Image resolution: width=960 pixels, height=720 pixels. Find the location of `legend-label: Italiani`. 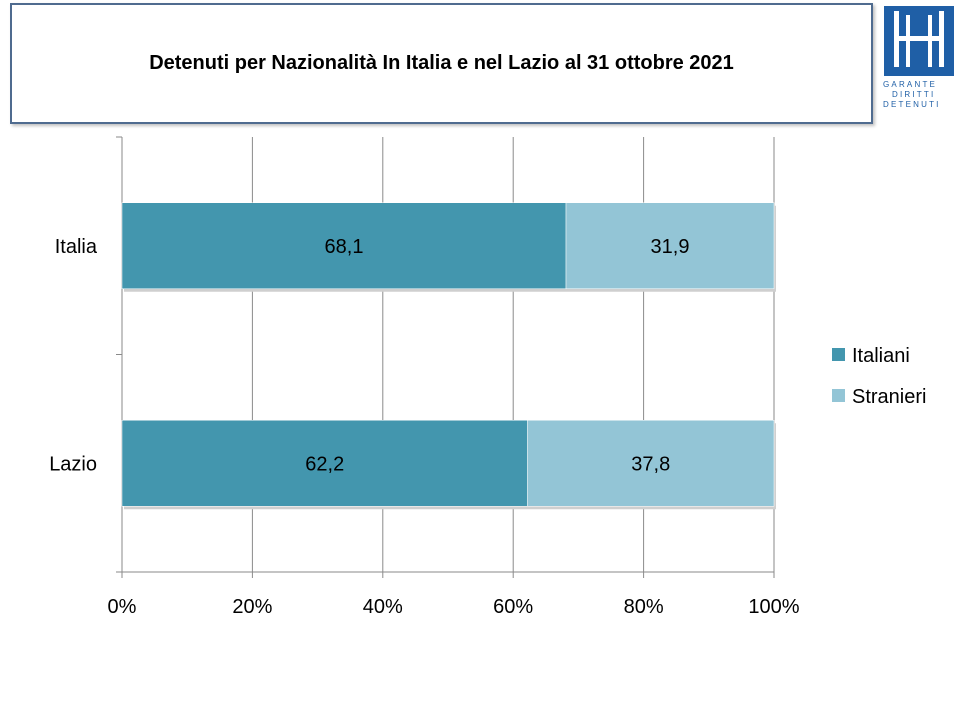

legend-label: Italiani is located at coordinates (881, 356).